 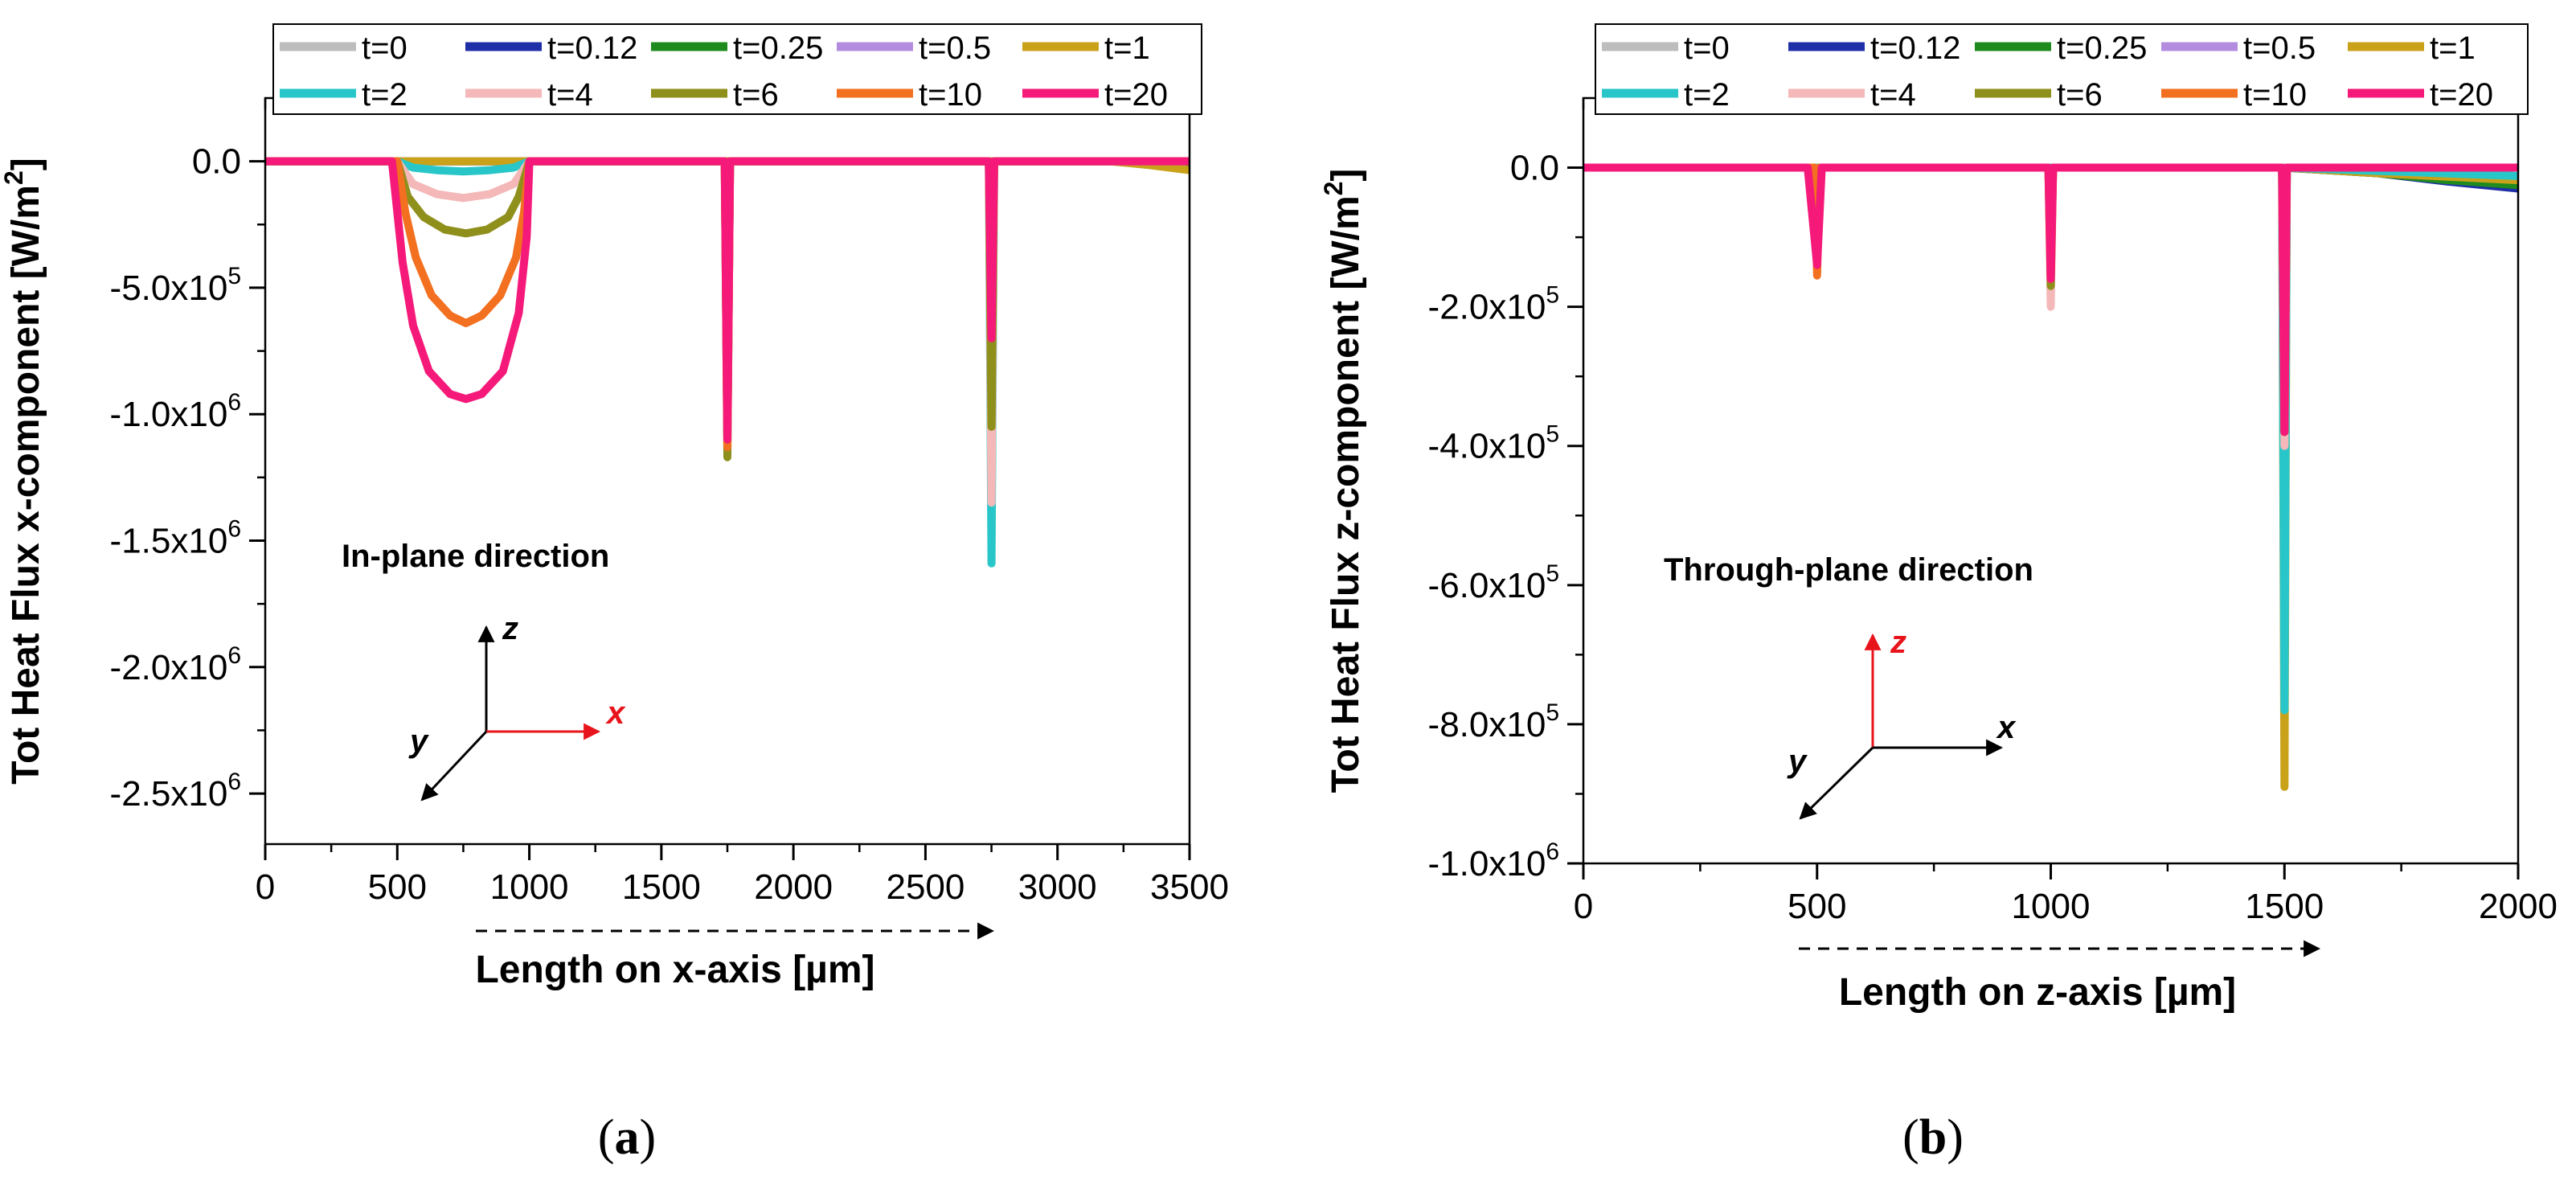 I want to click on panel-a-x-axis-label: Length on x-axis [µm], so click(x=674, y=970).